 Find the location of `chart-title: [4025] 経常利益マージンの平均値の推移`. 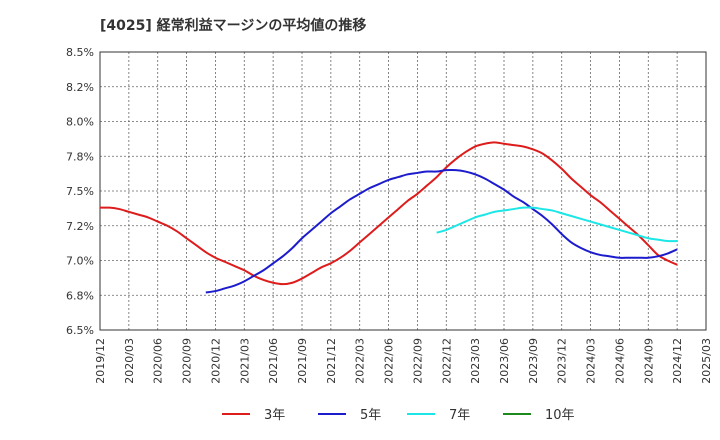

chart-title: [4025] 経常利益マージンの平均値の推移 is located at coordinates (233, 25).